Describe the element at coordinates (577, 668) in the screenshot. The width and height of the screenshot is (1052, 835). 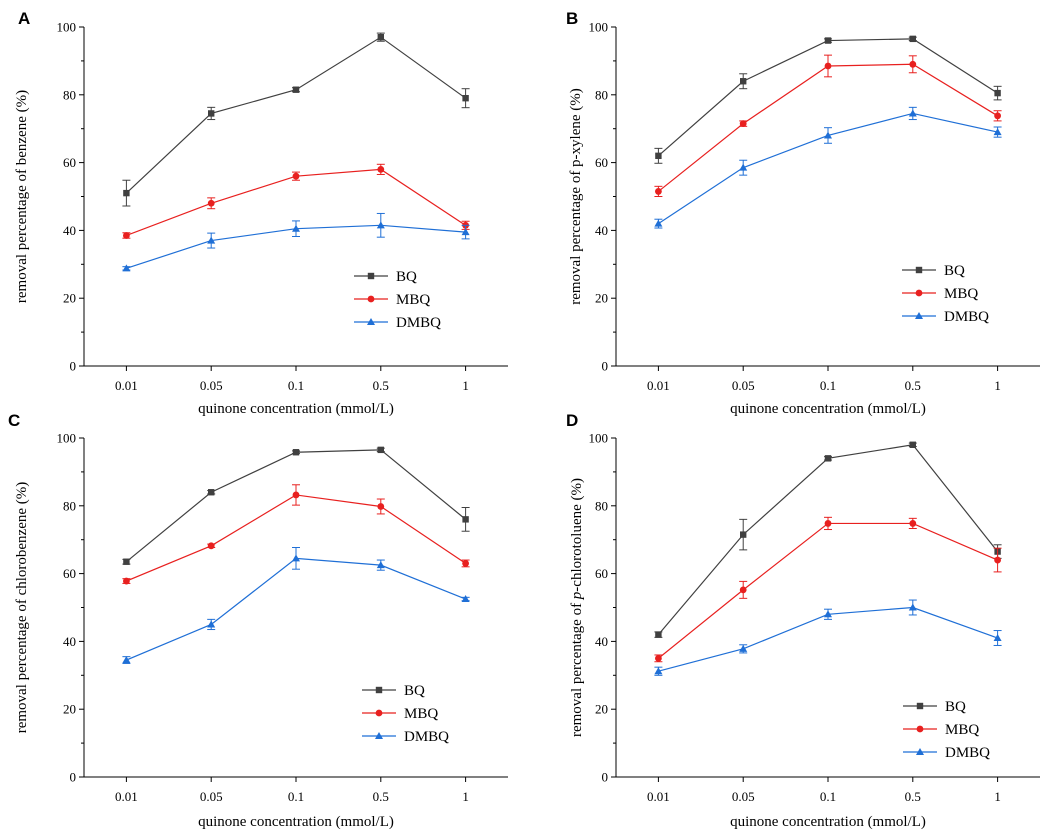
I see `y-axis-title-prefix: removal percentage of` at that location.